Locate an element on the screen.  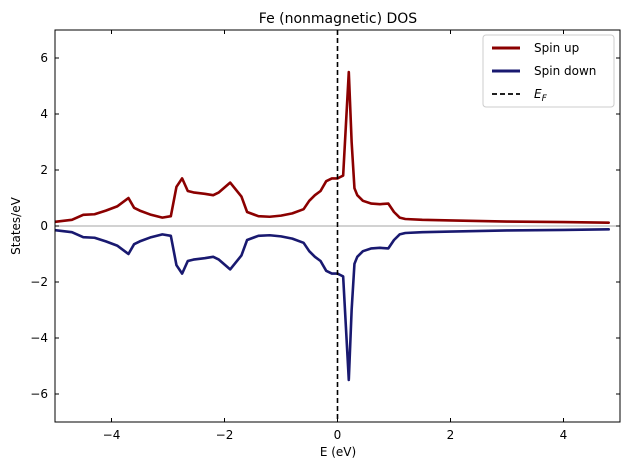
legend: Spin up Spin down EF is located at coordinates (548, 71).